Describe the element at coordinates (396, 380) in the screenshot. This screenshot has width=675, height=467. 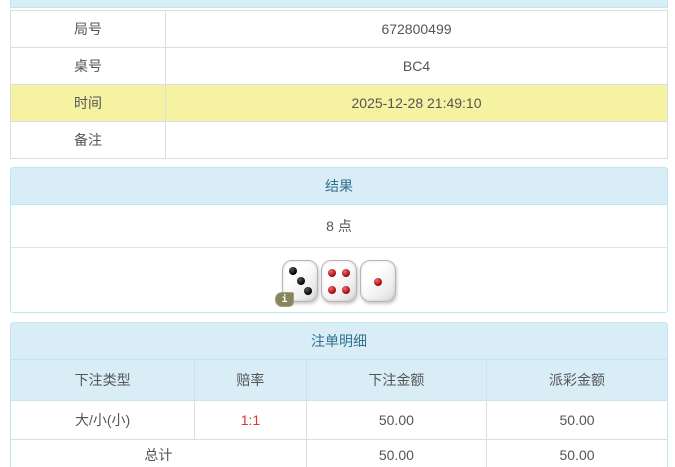
I see `col-header-bet-amount: 下注金额` at that location.